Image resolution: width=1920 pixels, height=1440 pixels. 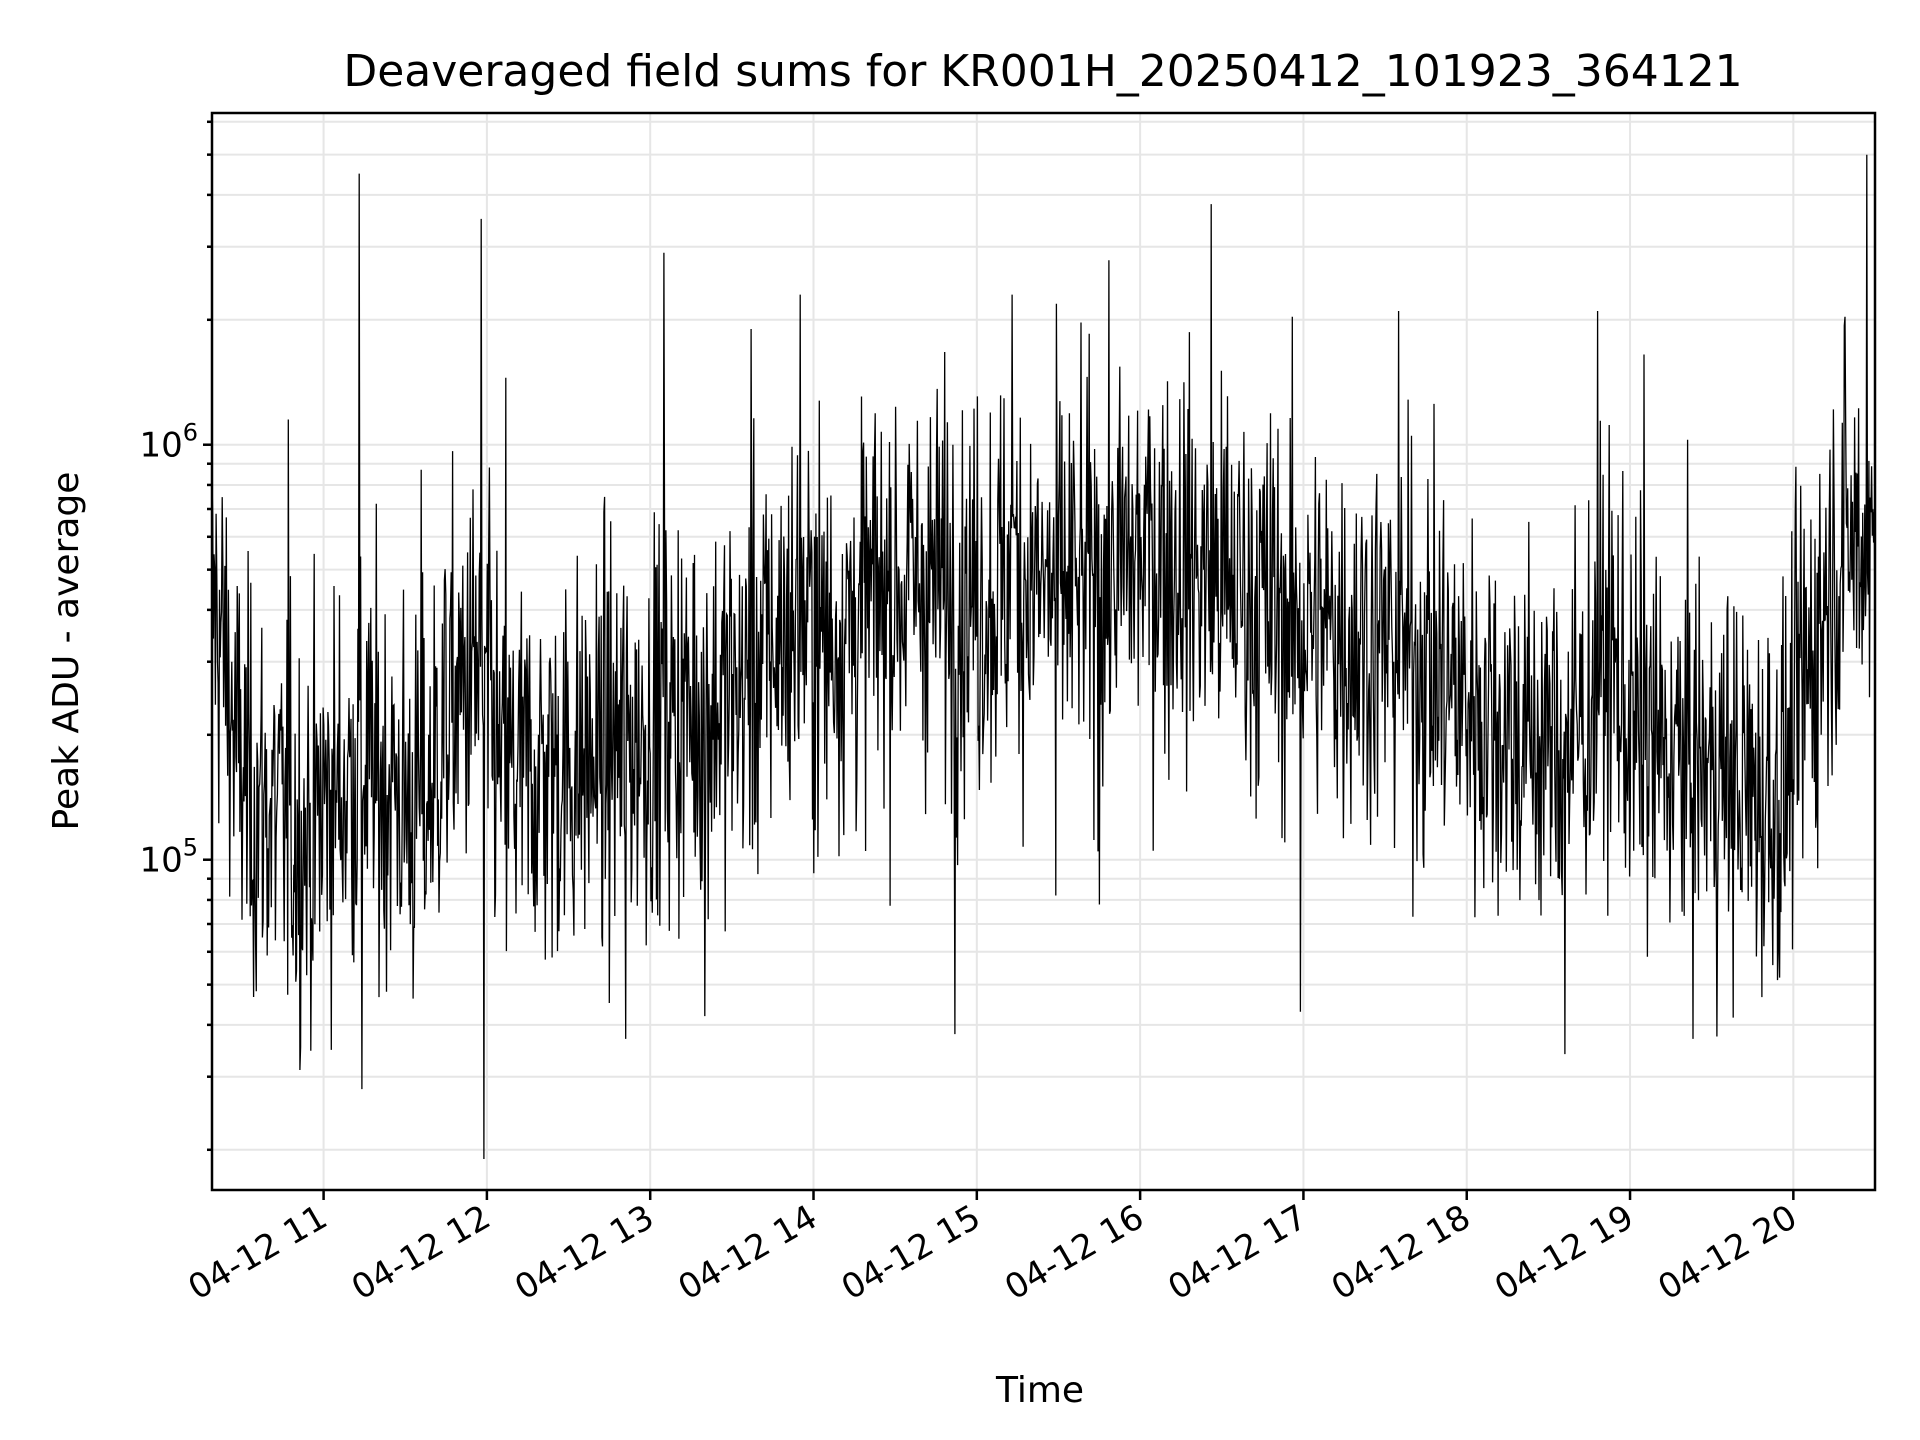 What do you see at coordinates (190, 433) in the screenshot?
I see `y-tick-exponent: 6` at bounding box center [190, 433].